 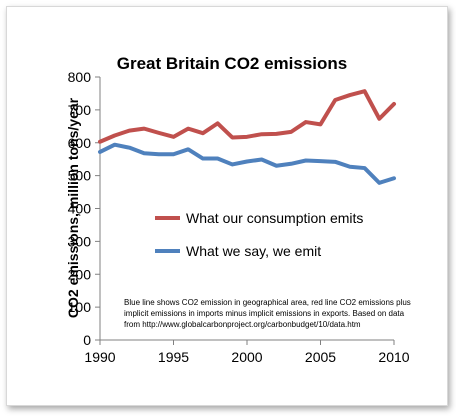 I want to click on legend-label-1: What we say, we emit, so click(x=253, y=251).